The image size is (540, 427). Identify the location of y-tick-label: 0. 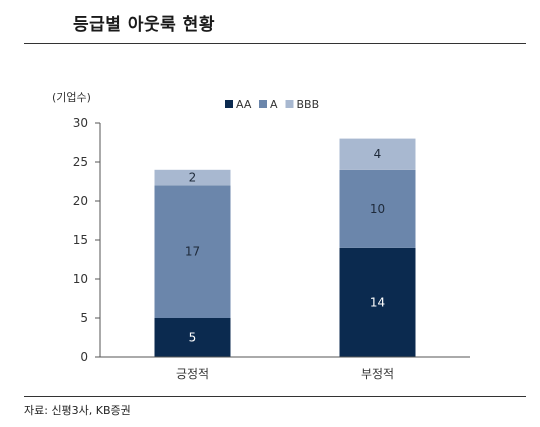
(84, 357).